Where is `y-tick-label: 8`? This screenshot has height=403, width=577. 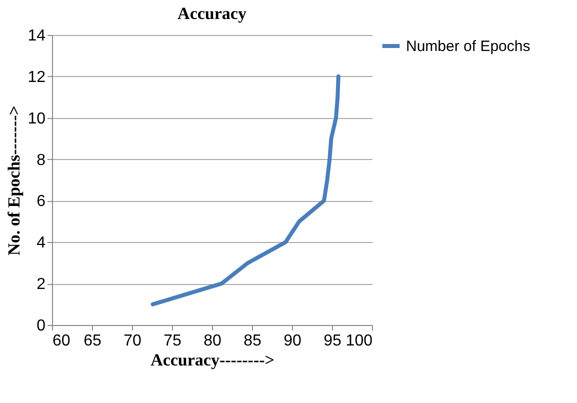
y-tick-label: 8 is located at coordinates (41, 160).